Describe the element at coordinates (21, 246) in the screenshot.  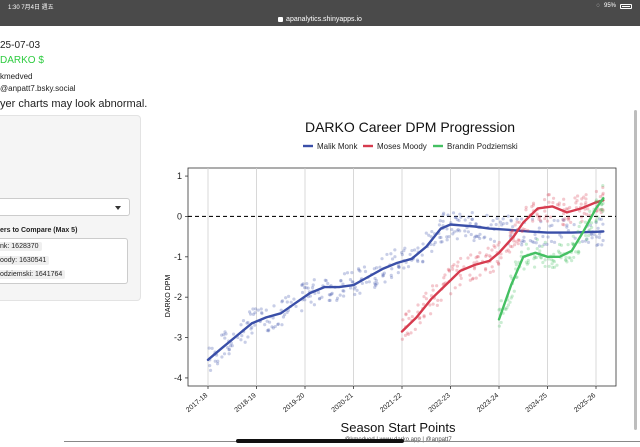
I see `player-chip: nk: 1628370` at that location.